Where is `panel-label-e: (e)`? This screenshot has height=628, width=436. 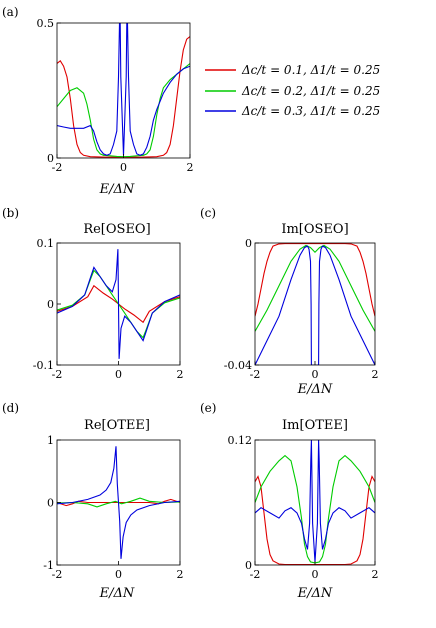
panel-label-e: (e) is located at coordinates (208, 408).